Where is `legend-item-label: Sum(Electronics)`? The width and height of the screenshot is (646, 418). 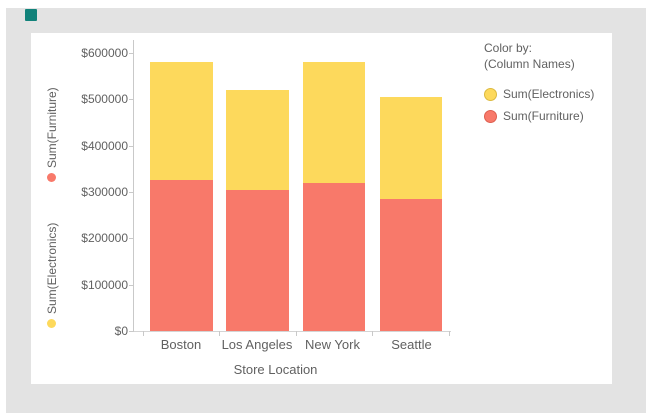
legend-item-label: Sum(Electronics) is located at coordinates (549, 94).